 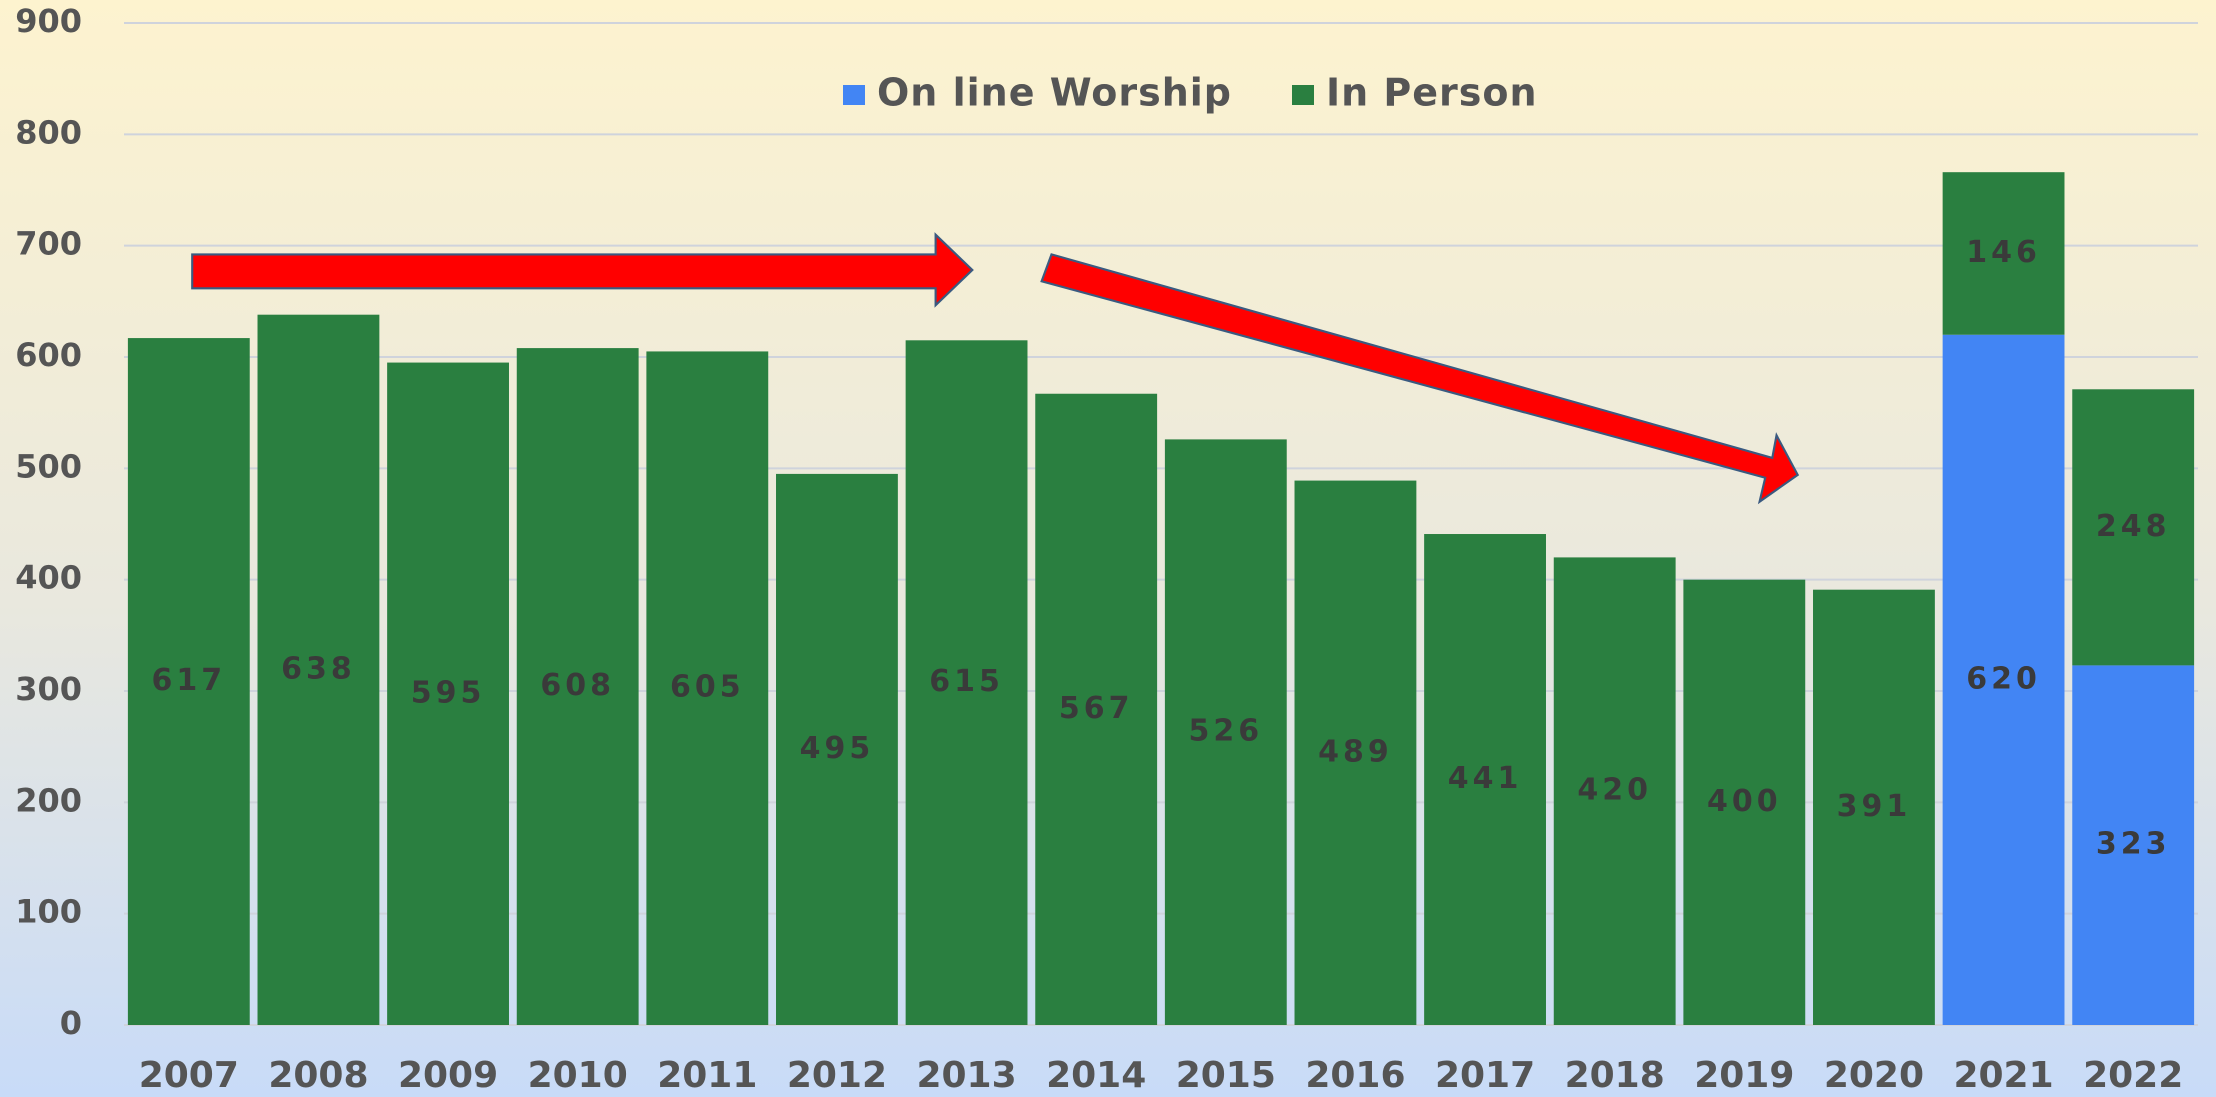 I want to click on value-label: 595, so click(x=448, y=692).